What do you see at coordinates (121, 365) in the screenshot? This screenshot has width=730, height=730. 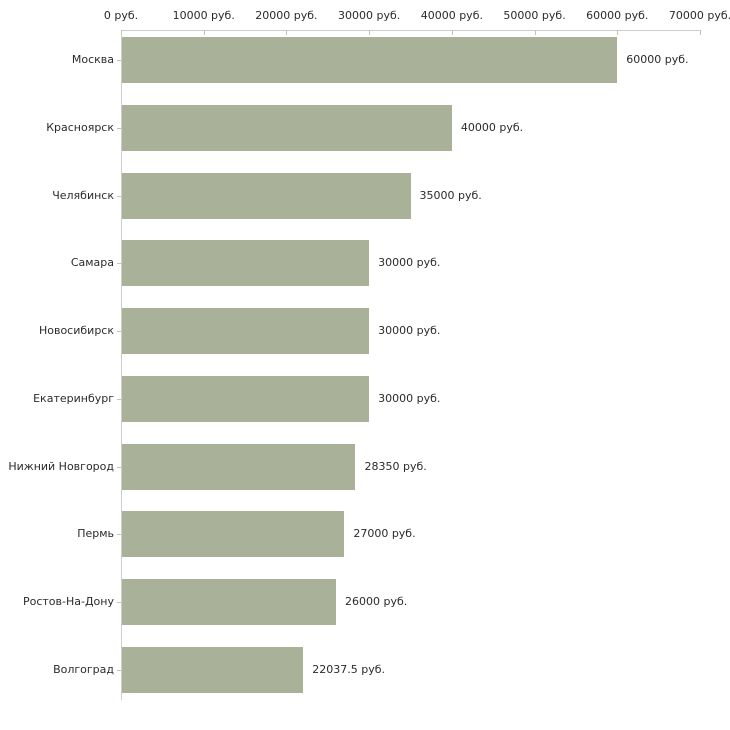 I see `y-axis-line` at bounding box center [121, 365].